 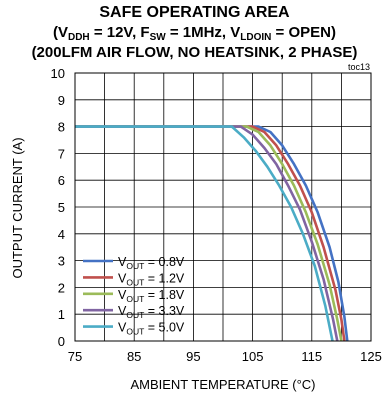 I want to click on y-tick-label: 0, so click(x=61, y=341).